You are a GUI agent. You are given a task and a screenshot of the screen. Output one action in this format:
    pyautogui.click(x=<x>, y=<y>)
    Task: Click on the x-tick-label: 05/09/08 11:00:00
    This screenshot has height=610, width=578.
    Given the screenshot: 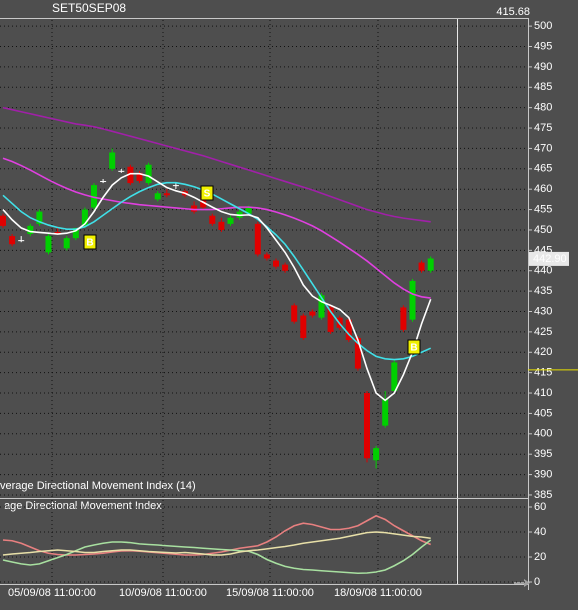 What is the action you would take?
    pyautogui.click(x=52, y=593)
    